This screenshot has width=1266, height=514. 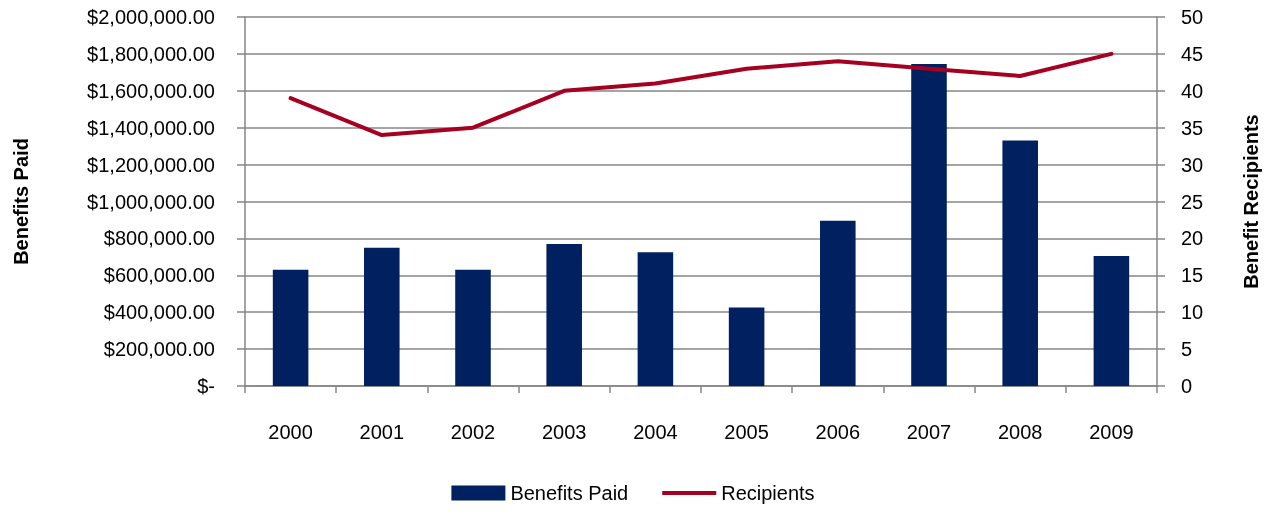 What do you see at coordinates (151, 90) in the screenshot?
I see `y-tick-label: $1,600,000.00` at bounding box center [151, 90].